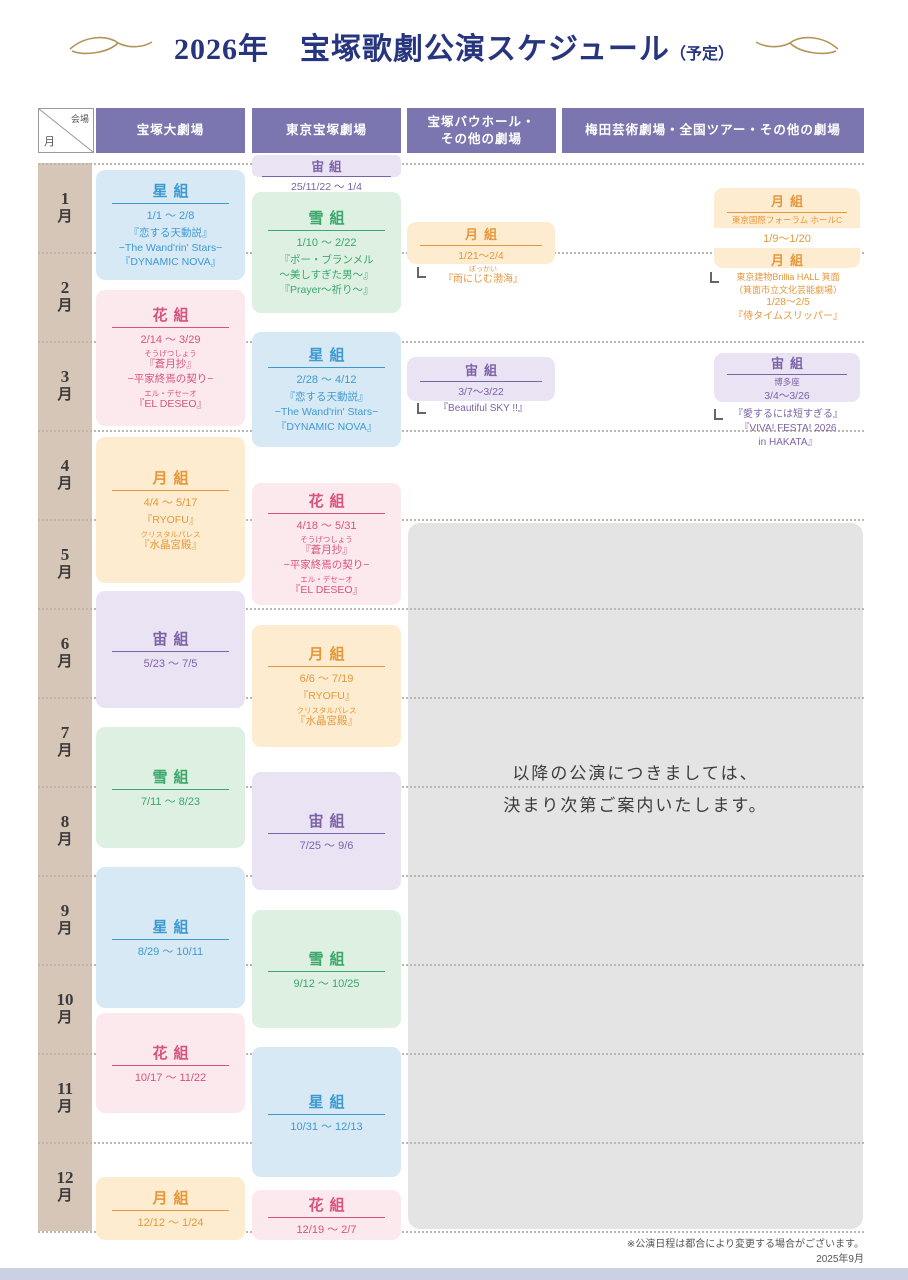 Image resolution: width=908 pixels, height=1280 pixels. I want to click on date-range: 10/17 ～ 11/22, so click(170, 1077).